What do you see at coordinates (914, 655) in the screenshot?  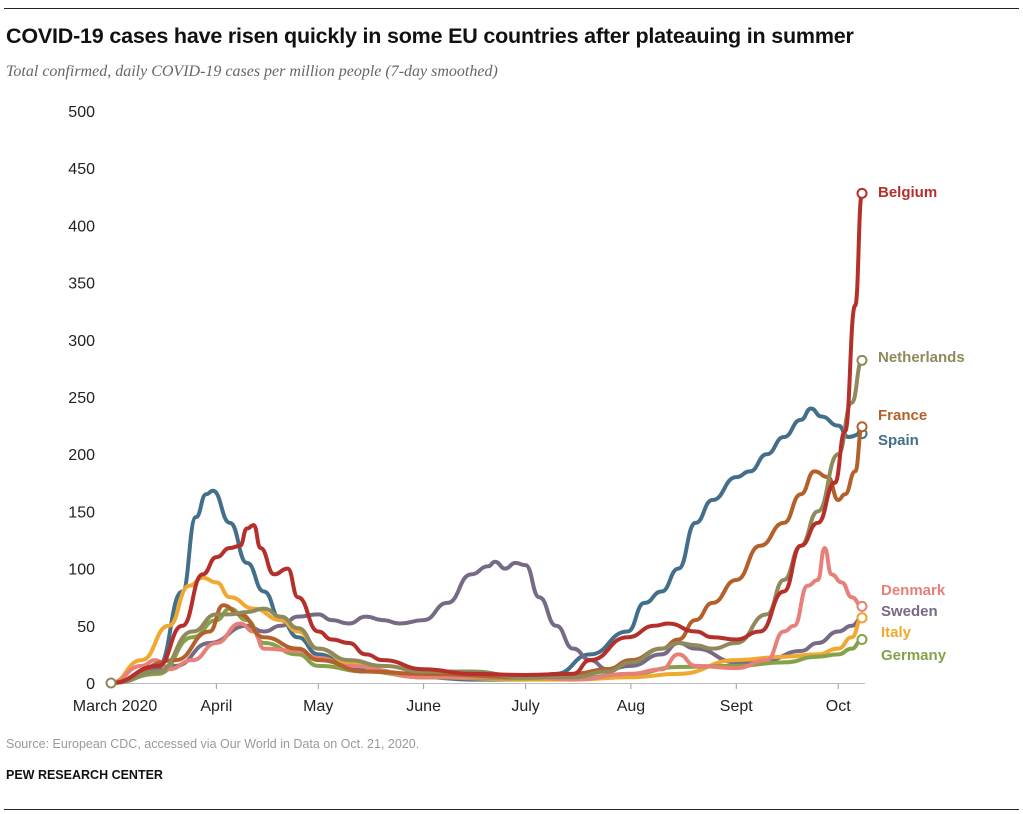 I see `series-label-germany: Germany` at bounding box center [914, 655].